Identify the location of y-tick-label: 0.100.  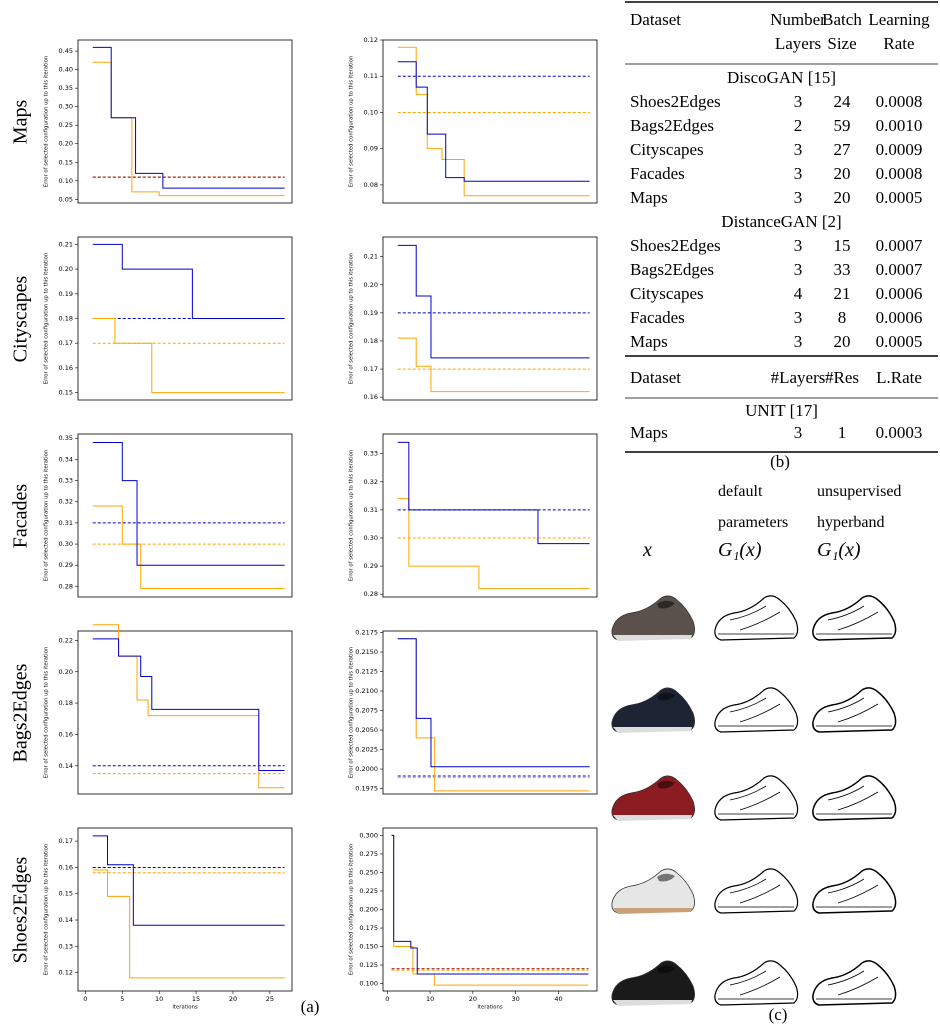
(368, 984).